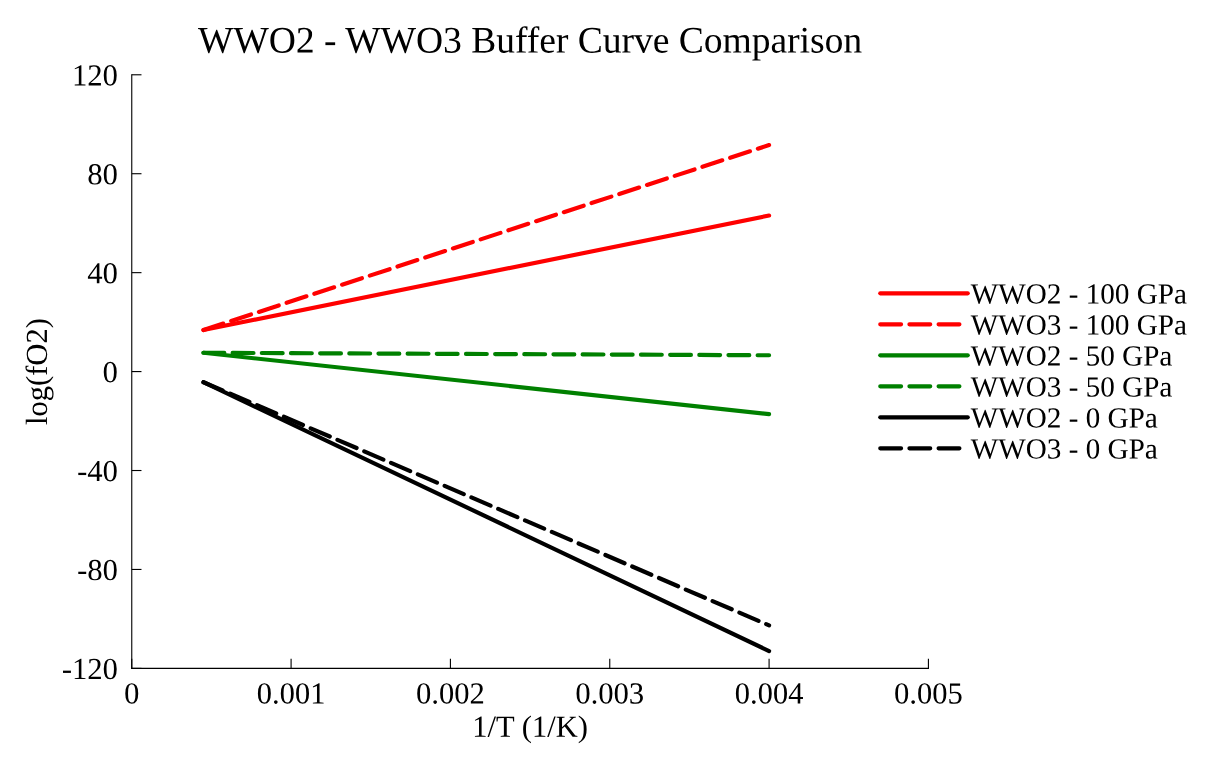 The height and width of the screenshot is (779, 1220). What do you see at coordinates (769, 693) in the screenshot?
I see `x-tick-label: 0.004` at bounding box center [769, 693].